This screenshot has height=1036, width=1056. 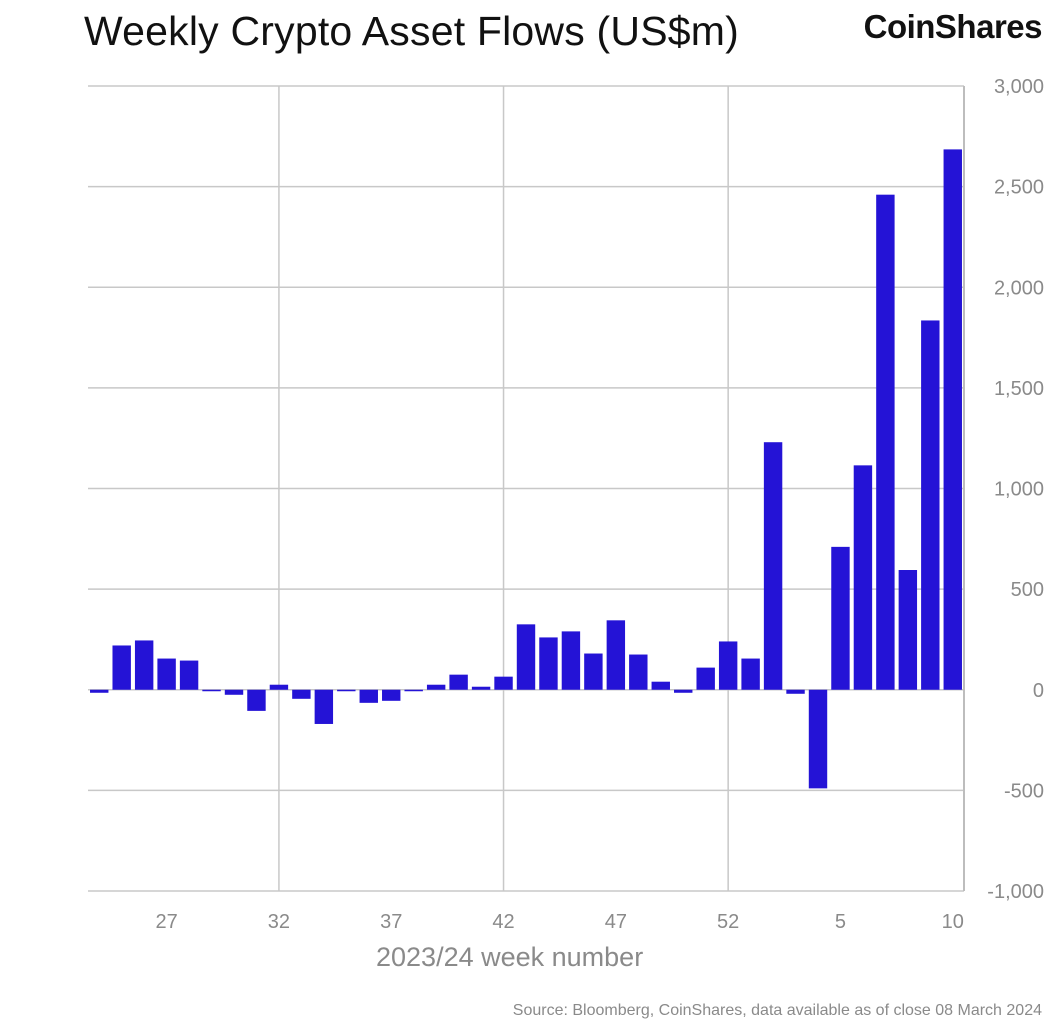 I want to click on y-tick-label: 1,000, so click(x=1019, y=490).